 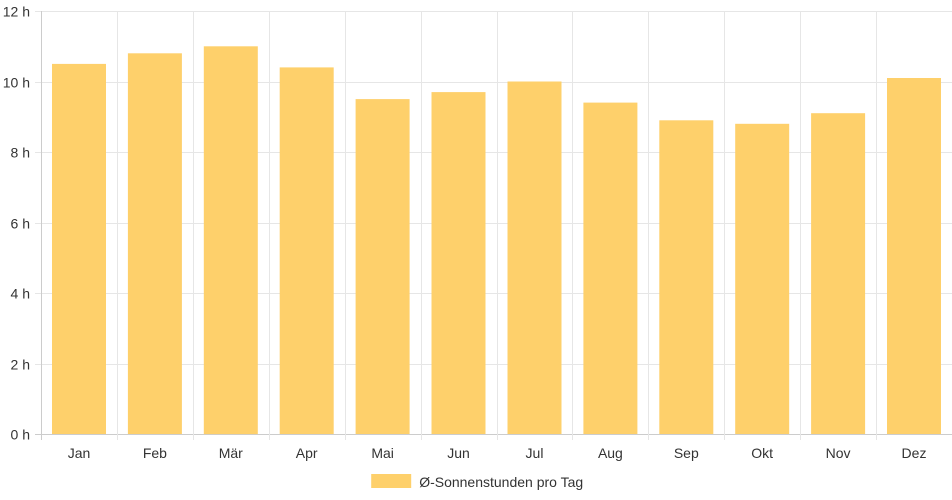 What do you see at coordinates (20, 294) in the screenshot?
I see `y-tick-label: 4 h` at bounding box center [20, 294].